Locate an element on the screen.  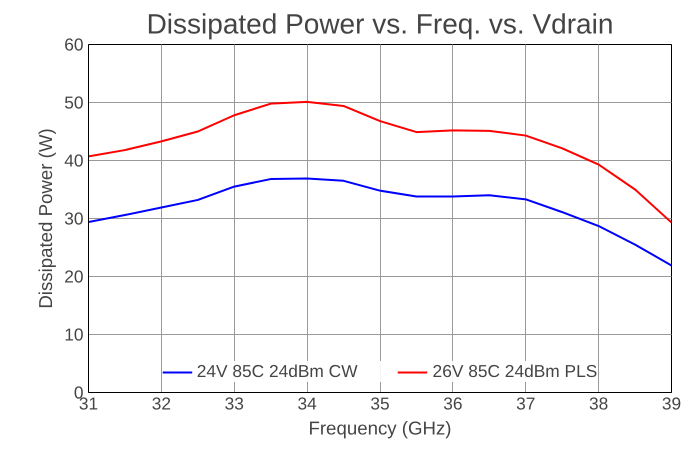
x-tick-label: 35 is located at coordinates (380, 404).